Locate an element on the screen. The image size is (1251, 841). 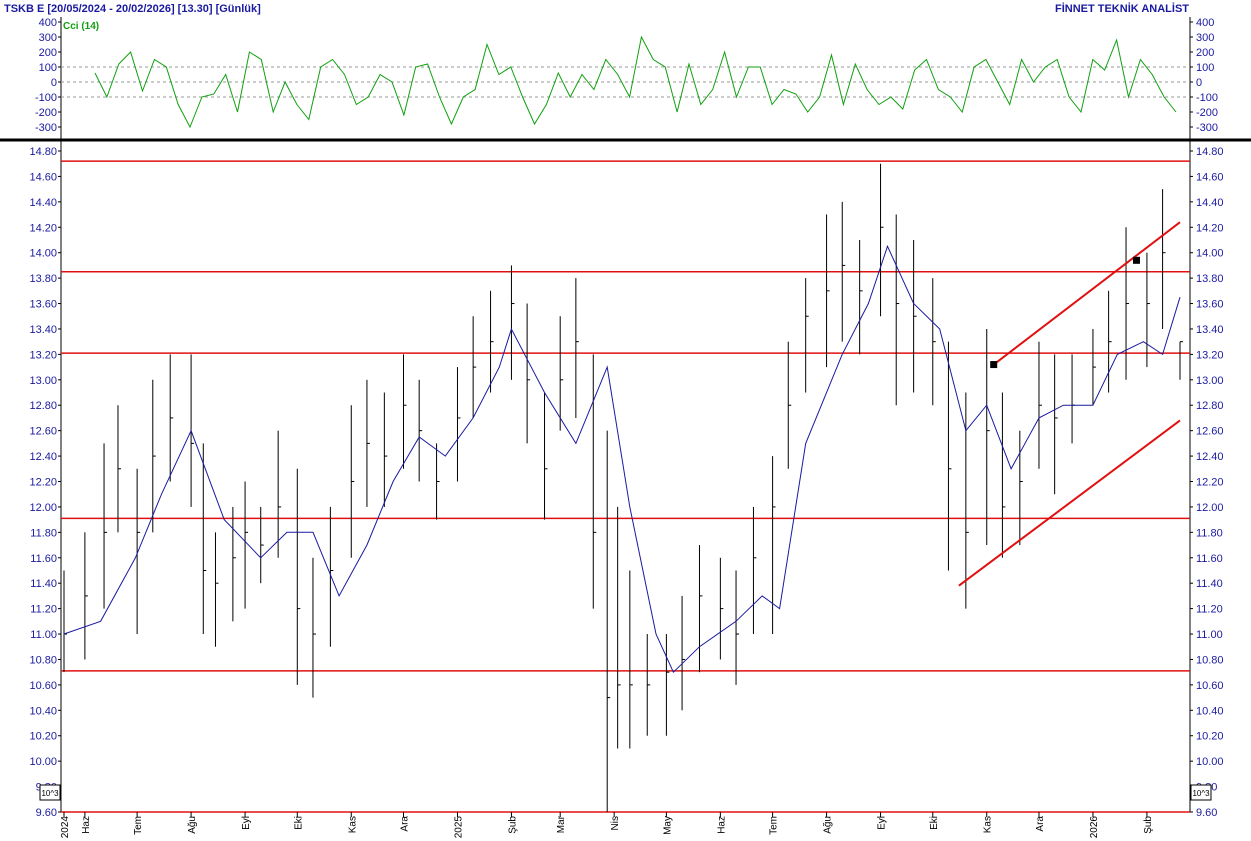
price-tick-label-right: 14.60 is located at coordinates (1210, 177).